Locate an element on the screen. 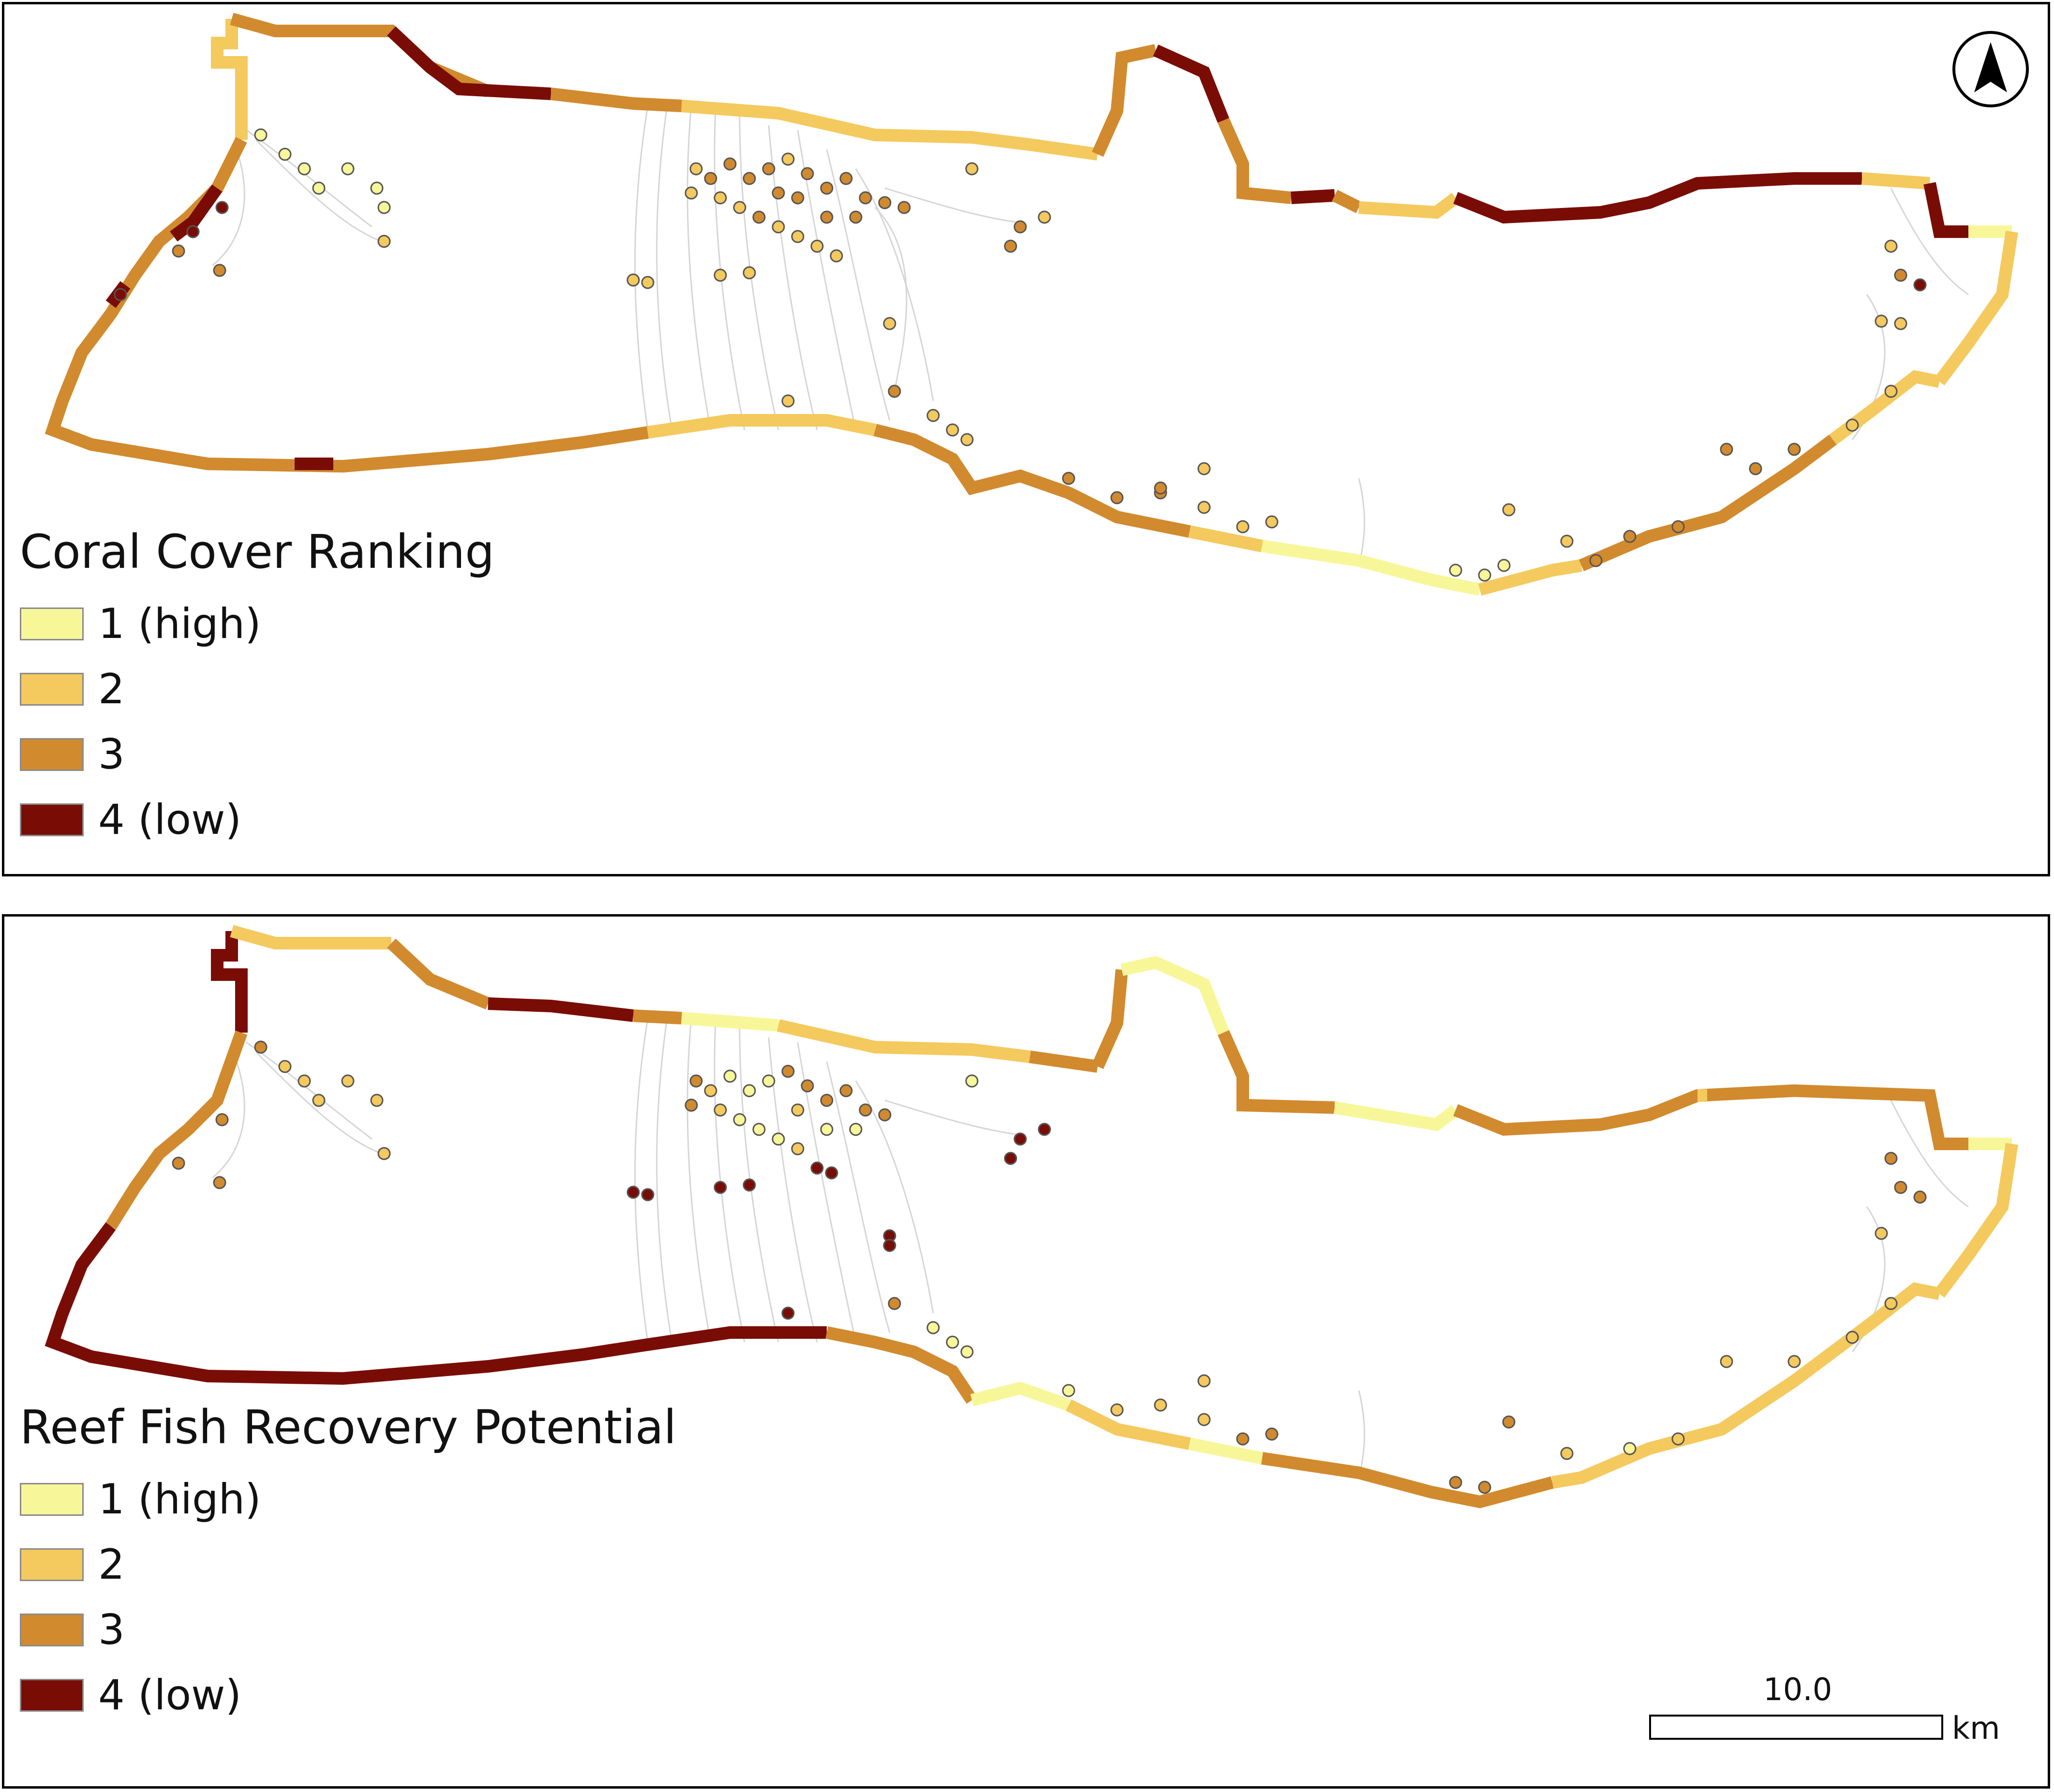 The height and width of the screenshot is (1792, 2054). north-arrow-icon is located at coordinates (1990, 69).